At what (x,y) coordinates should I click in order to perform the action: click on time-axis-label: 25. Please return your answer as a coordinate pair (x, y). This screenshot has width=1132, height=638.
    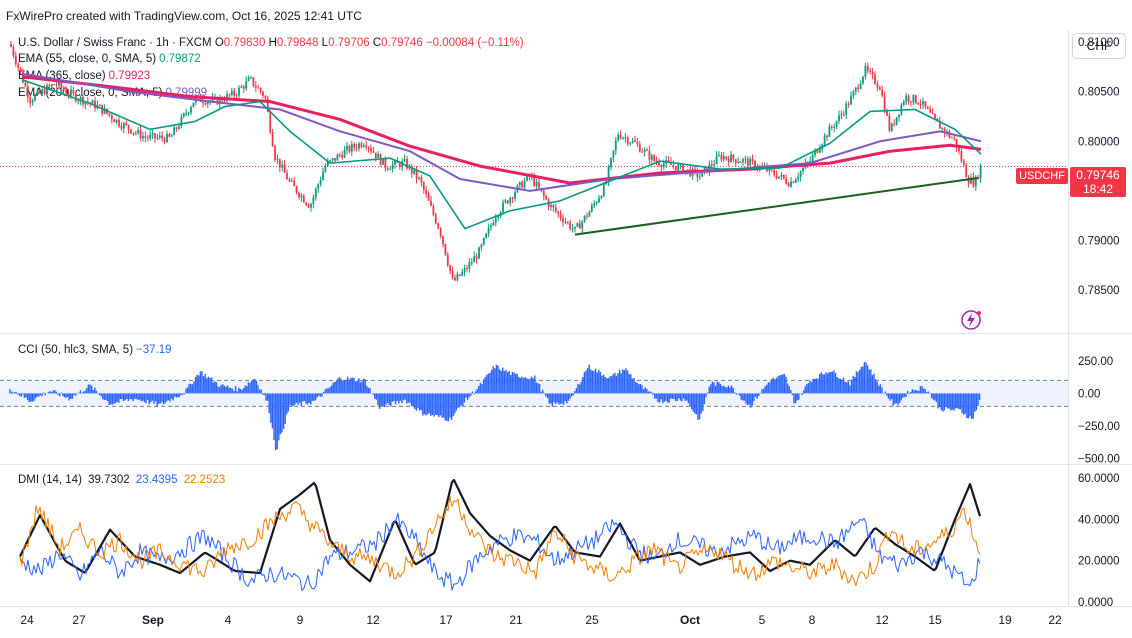
    Looking at the image, I should click on (592, 620).